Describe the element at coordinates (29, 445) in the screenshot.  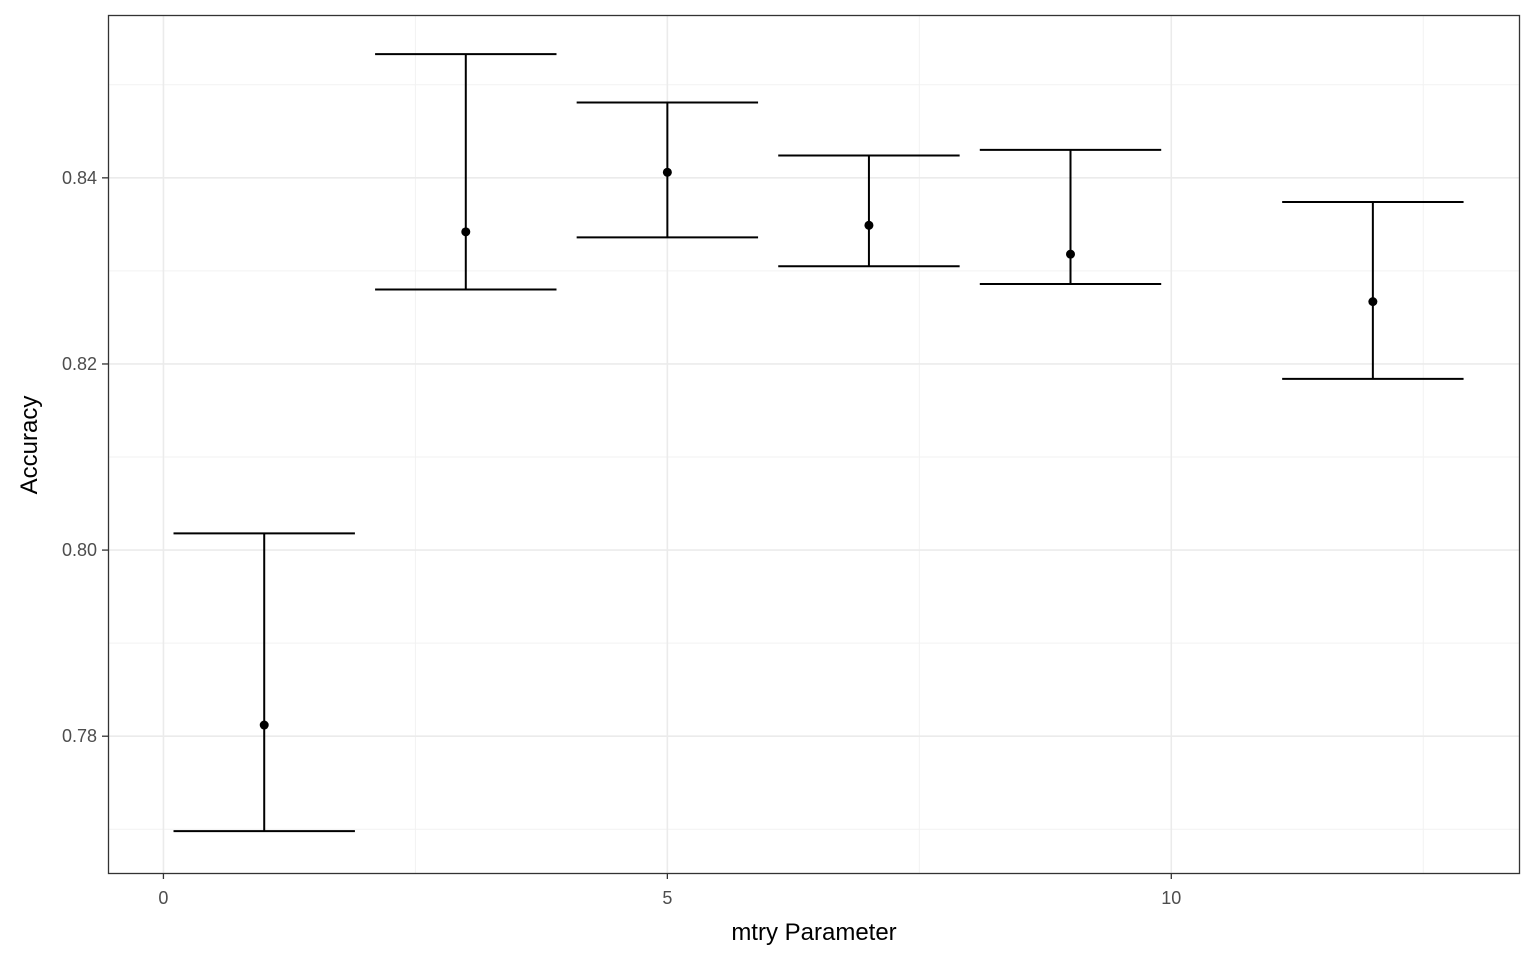
I see `y-axis-title: Accuracy` at that location.